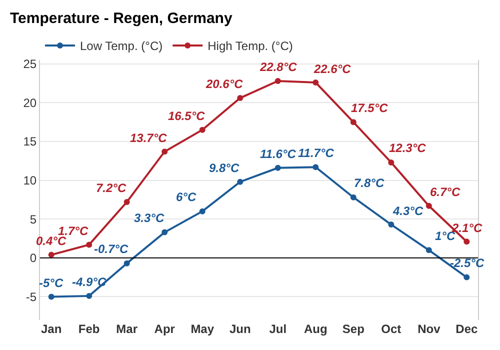 The image size is (500, 350). What do you see at coordinates (445, 192) in the screenshot?
I see `data-label: 6.7°C` at bounding box center [445, 192].